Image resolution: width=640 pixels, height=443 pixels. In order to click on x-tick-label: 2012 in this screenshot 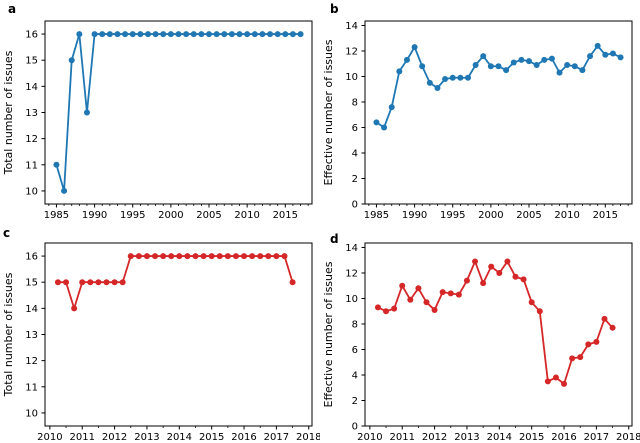, I will do `click(434, 437)`.